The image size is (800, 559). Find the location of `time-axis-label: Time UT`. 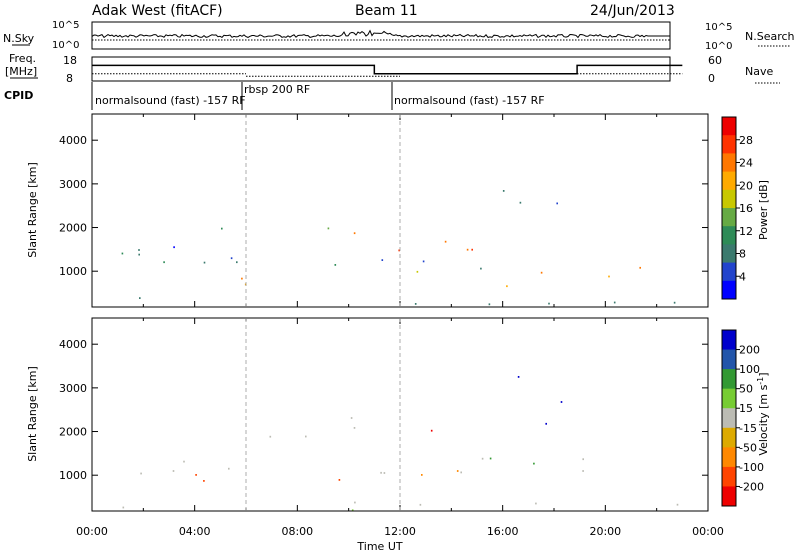

time-axis-label: Time UT is located at coordinates (379, 546).